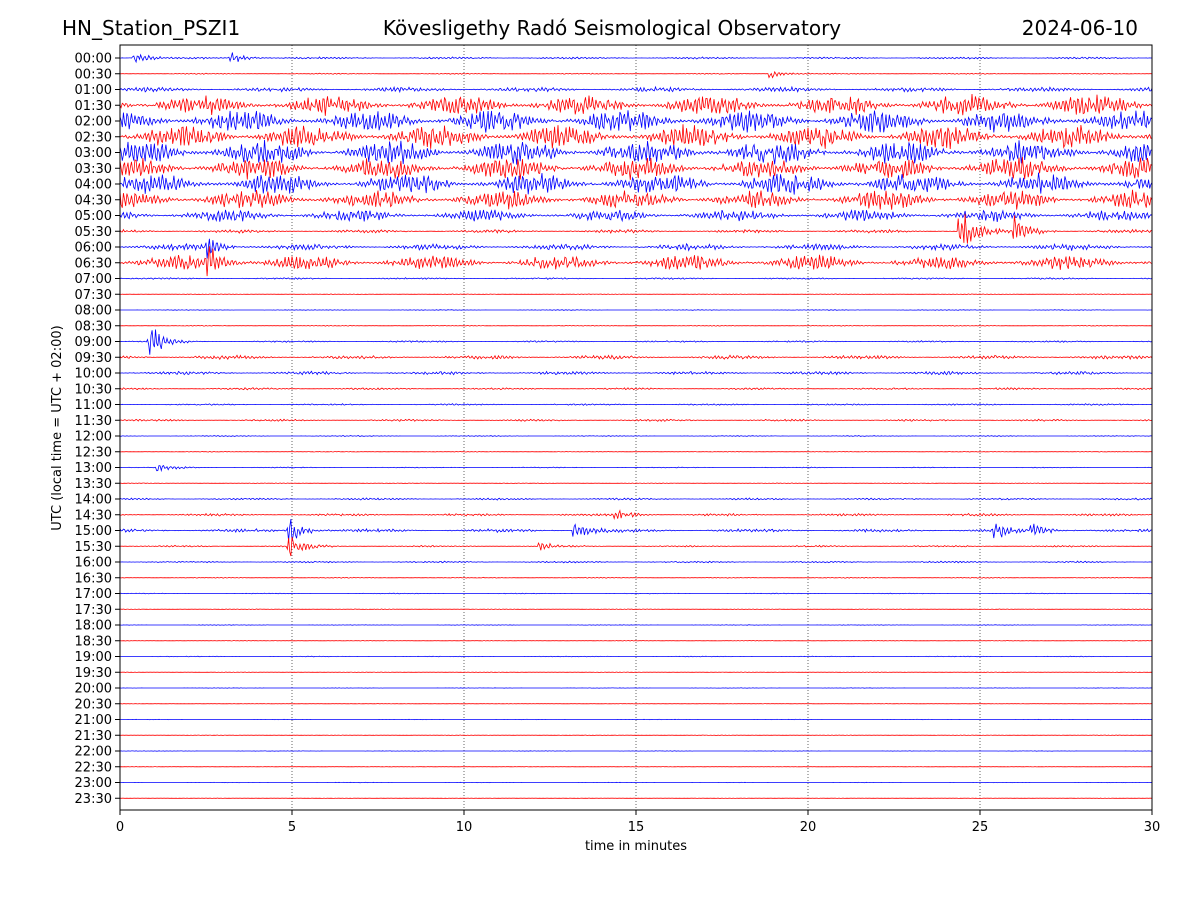 The height and width of the screenshot is (900, 1200). What do you see at coordinates (636, 846) in the screenshot?
I see `x-axis-label: time in minutes` at bounding box center [636, 846].